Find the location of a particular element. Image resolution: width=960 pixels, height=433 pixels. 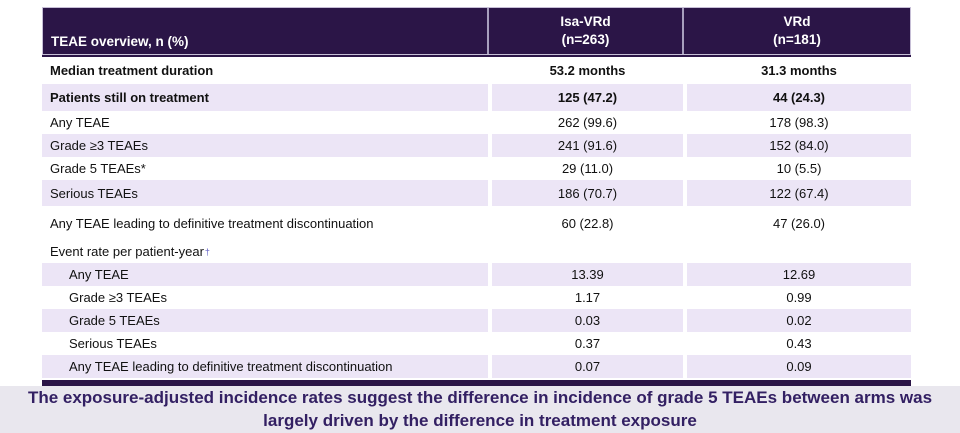

arm-n-isa-vrd: (n=263) is located at coordinates (585, 39).